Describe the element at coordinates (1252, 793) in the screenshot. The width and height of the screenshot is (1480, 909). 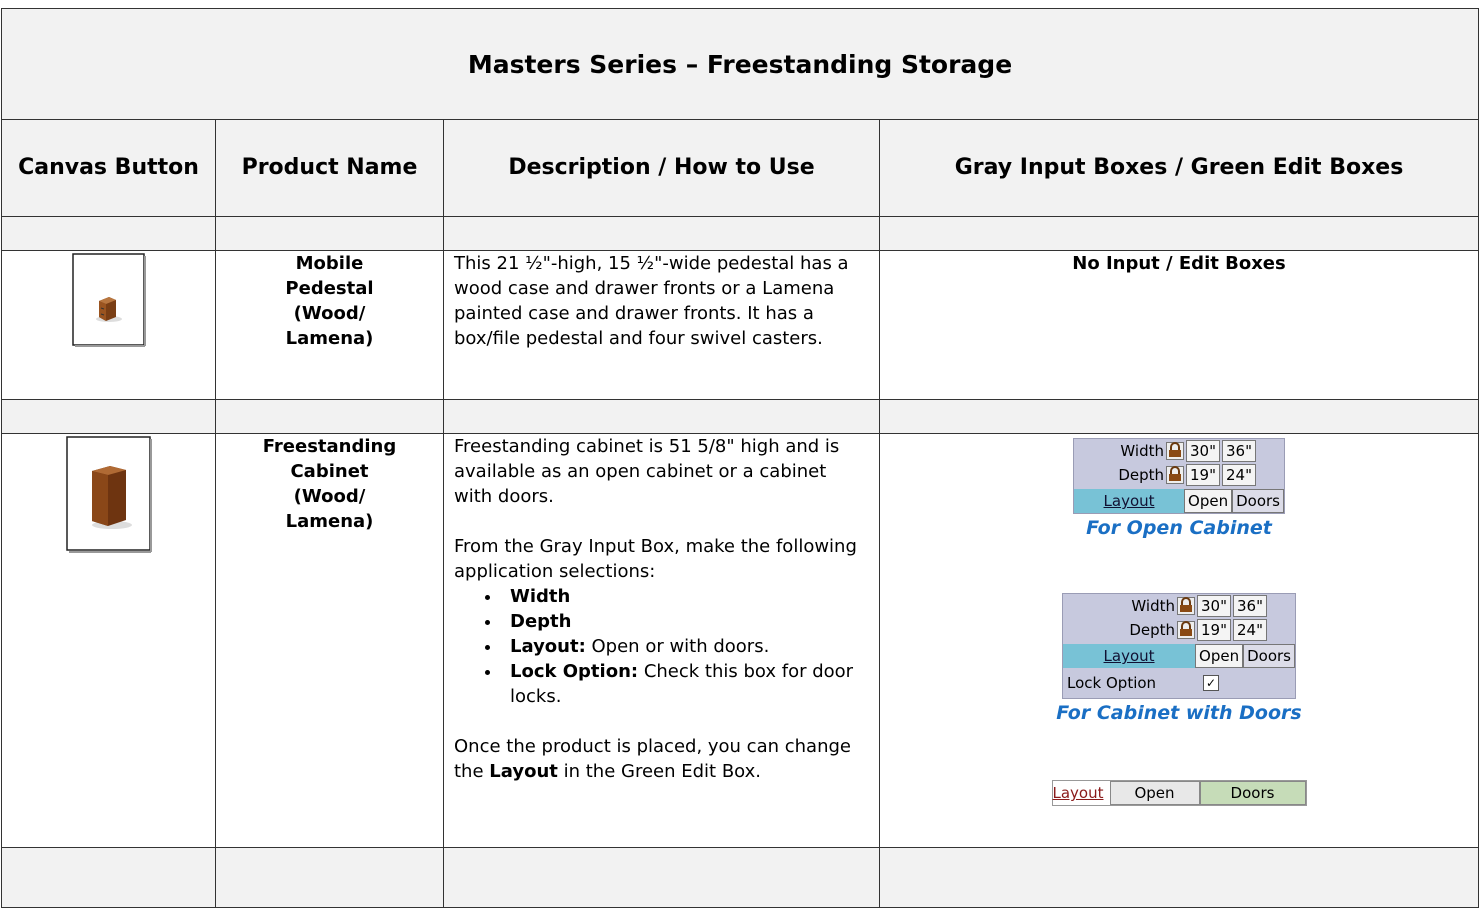
I see `edit-option: Doors` at that location.